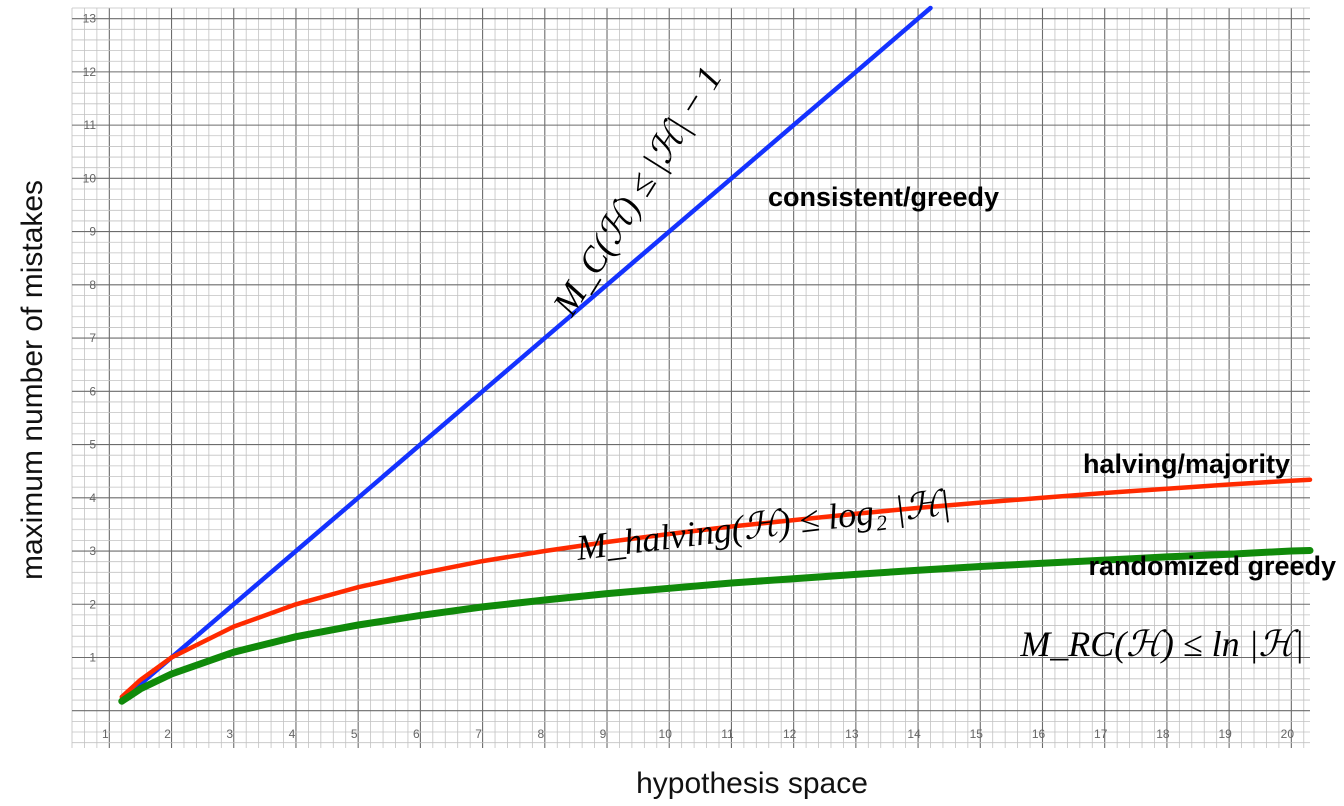 The image size is (1344, 806). What do you see at coordinates (92, 391) in the screenshot?
I see `y-tick-label: 6` at bounding box center [92, 391].